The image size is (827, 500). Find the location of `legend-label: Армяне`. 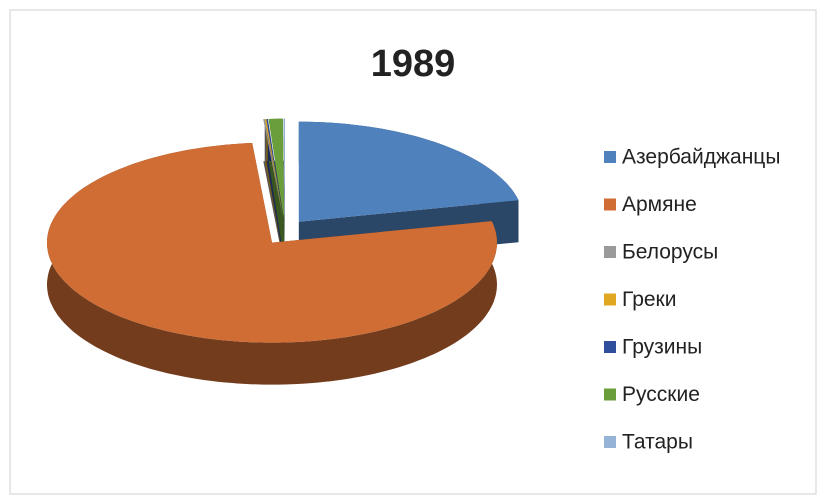

legend-label: Армяне is located at coordinates (659, 204).